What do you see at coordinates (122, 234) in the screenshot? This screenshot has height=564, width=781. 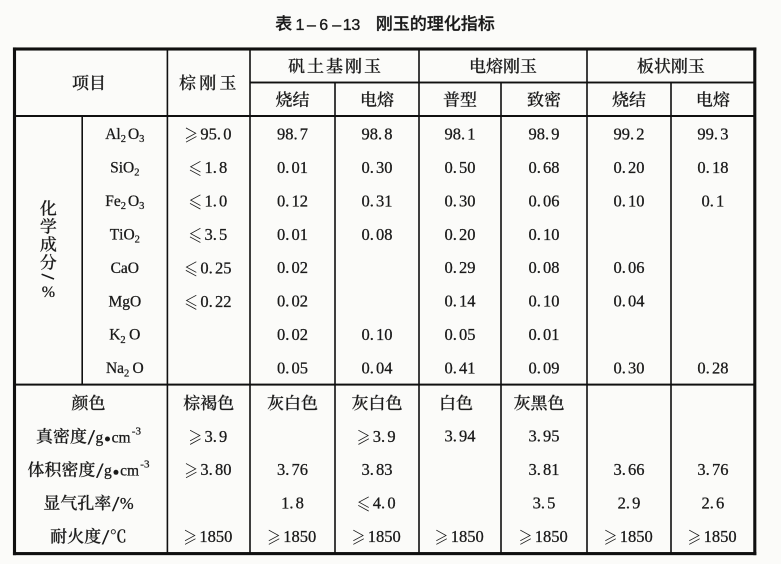 I see `svg-text: TiO` at bounding box center [122, 234].